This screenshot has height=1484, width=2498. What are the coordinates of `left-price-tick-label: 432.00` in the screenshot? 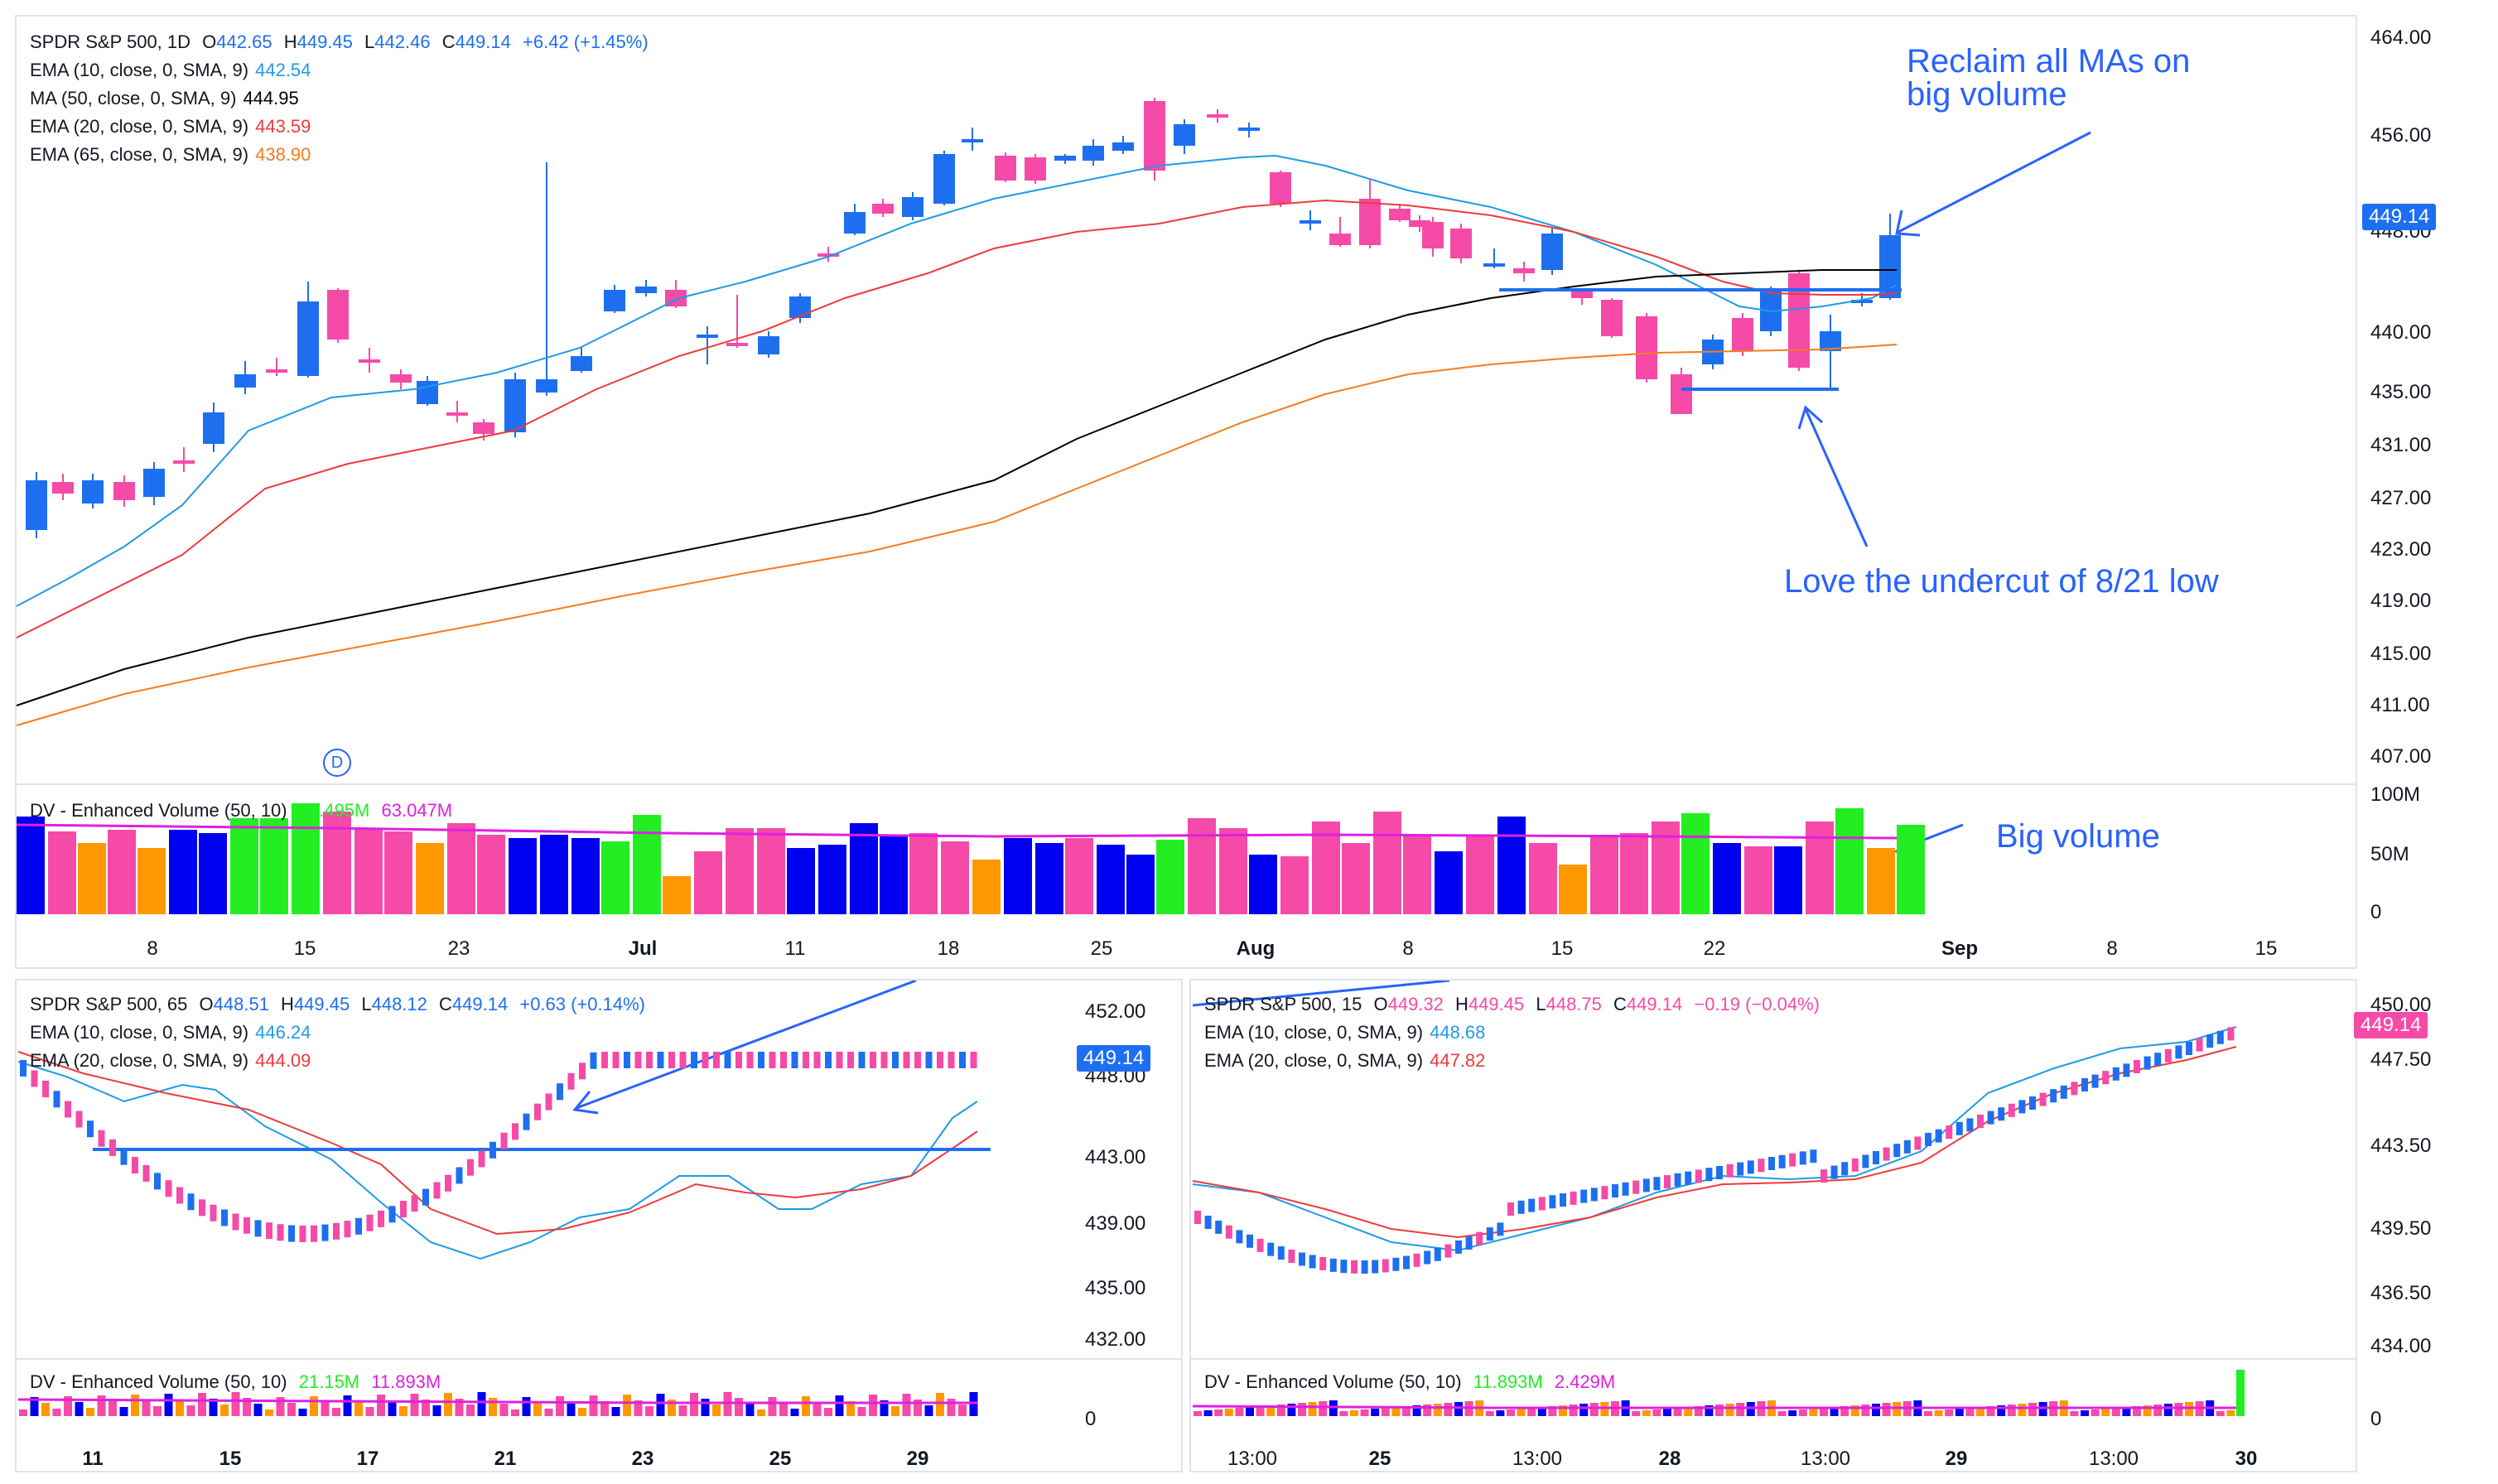 It's located at (1115, 1339).